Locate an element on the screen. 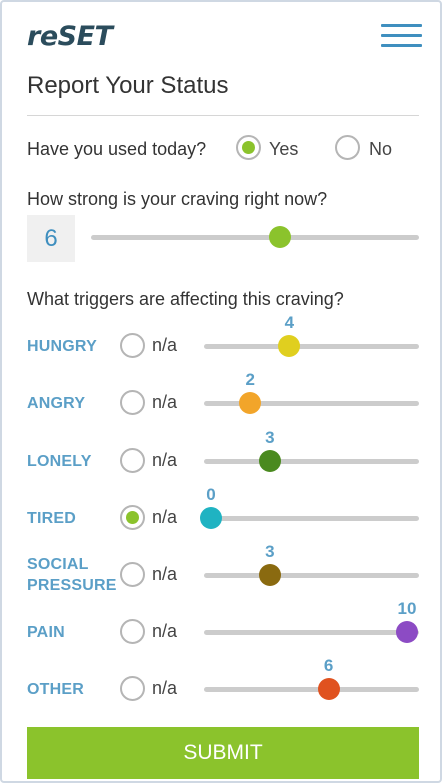  trigger-name-angry: ANGRY is located at coordinates (56, 403).